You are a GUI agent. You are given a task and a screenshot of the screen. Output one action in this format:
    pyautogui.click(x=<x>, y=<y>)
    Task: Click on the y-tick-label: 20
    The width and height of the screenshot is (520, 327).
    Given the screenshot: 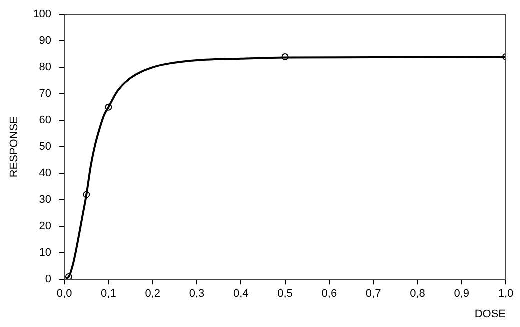 What is the action you would take?
    pyautogui.click(x=45, y=226)
    